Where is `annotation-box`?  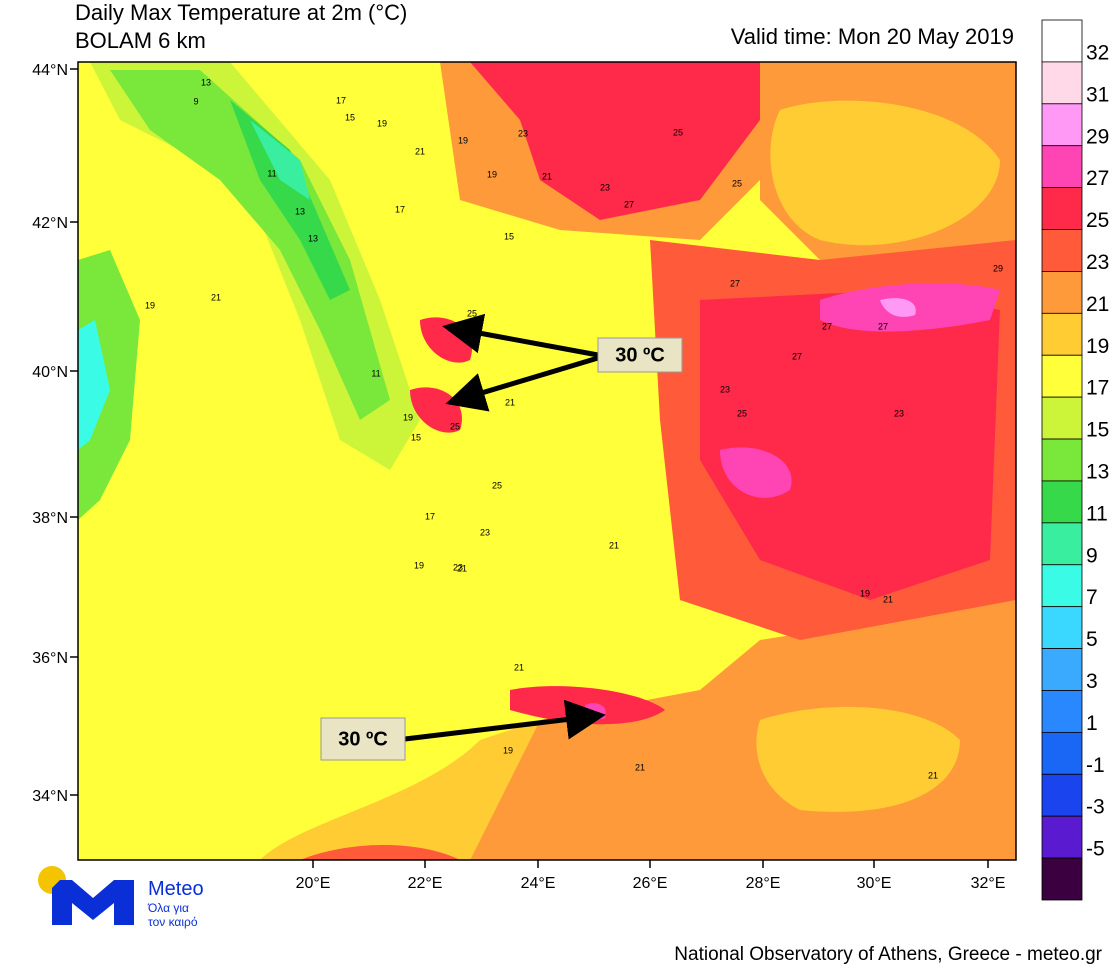 annotation-box is located at coordinates (363, 739).